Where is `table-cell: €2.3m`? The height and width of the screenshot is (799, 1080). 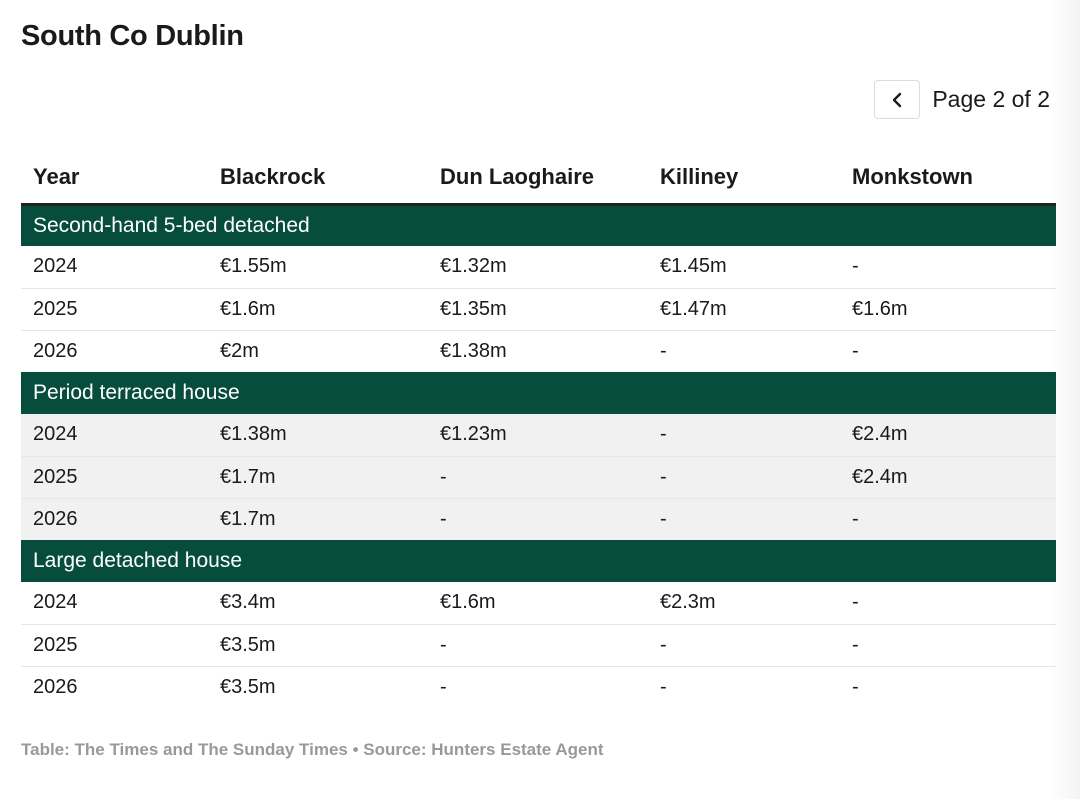
table-cell: €2.3m is located at coordinates (744, 603).